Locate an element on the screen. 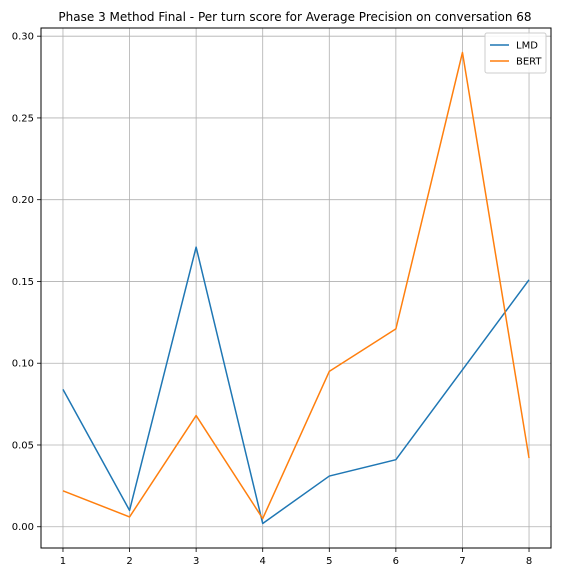 The height and width of the screenshot is (576, 576). x-tick-label: 6 is located at coordinates (396, 561).